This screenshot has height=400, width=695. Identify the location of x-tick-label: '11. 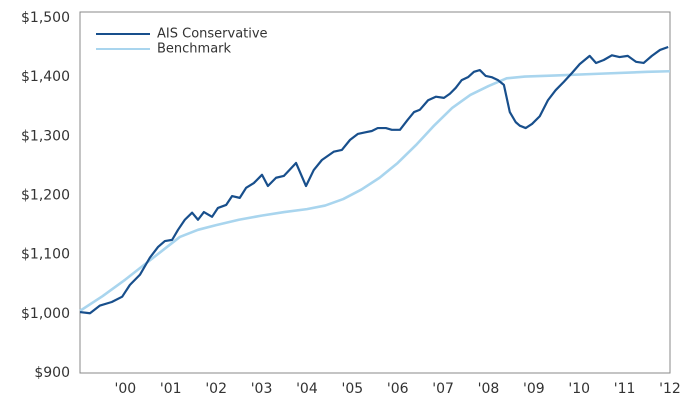
(625, 389).